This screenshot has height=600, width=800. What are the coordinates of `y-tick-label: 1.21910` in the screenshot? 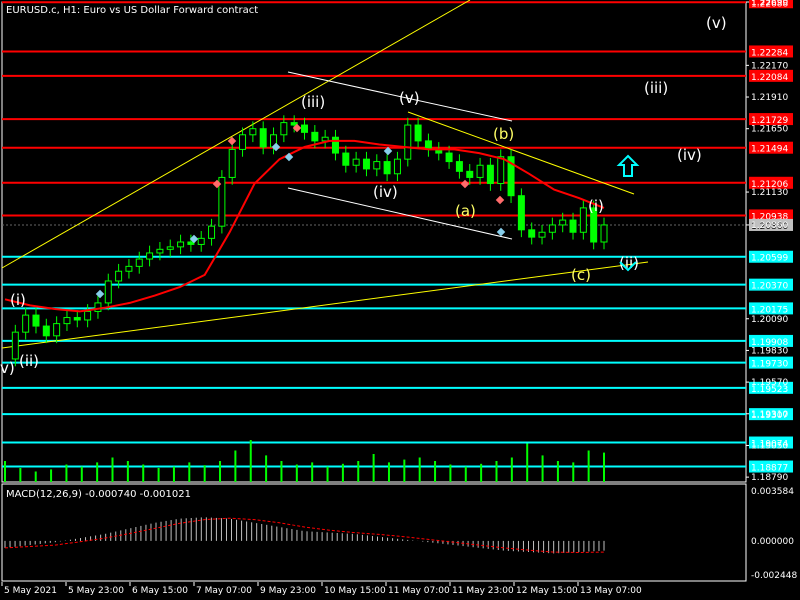 It's located at (769, 98).